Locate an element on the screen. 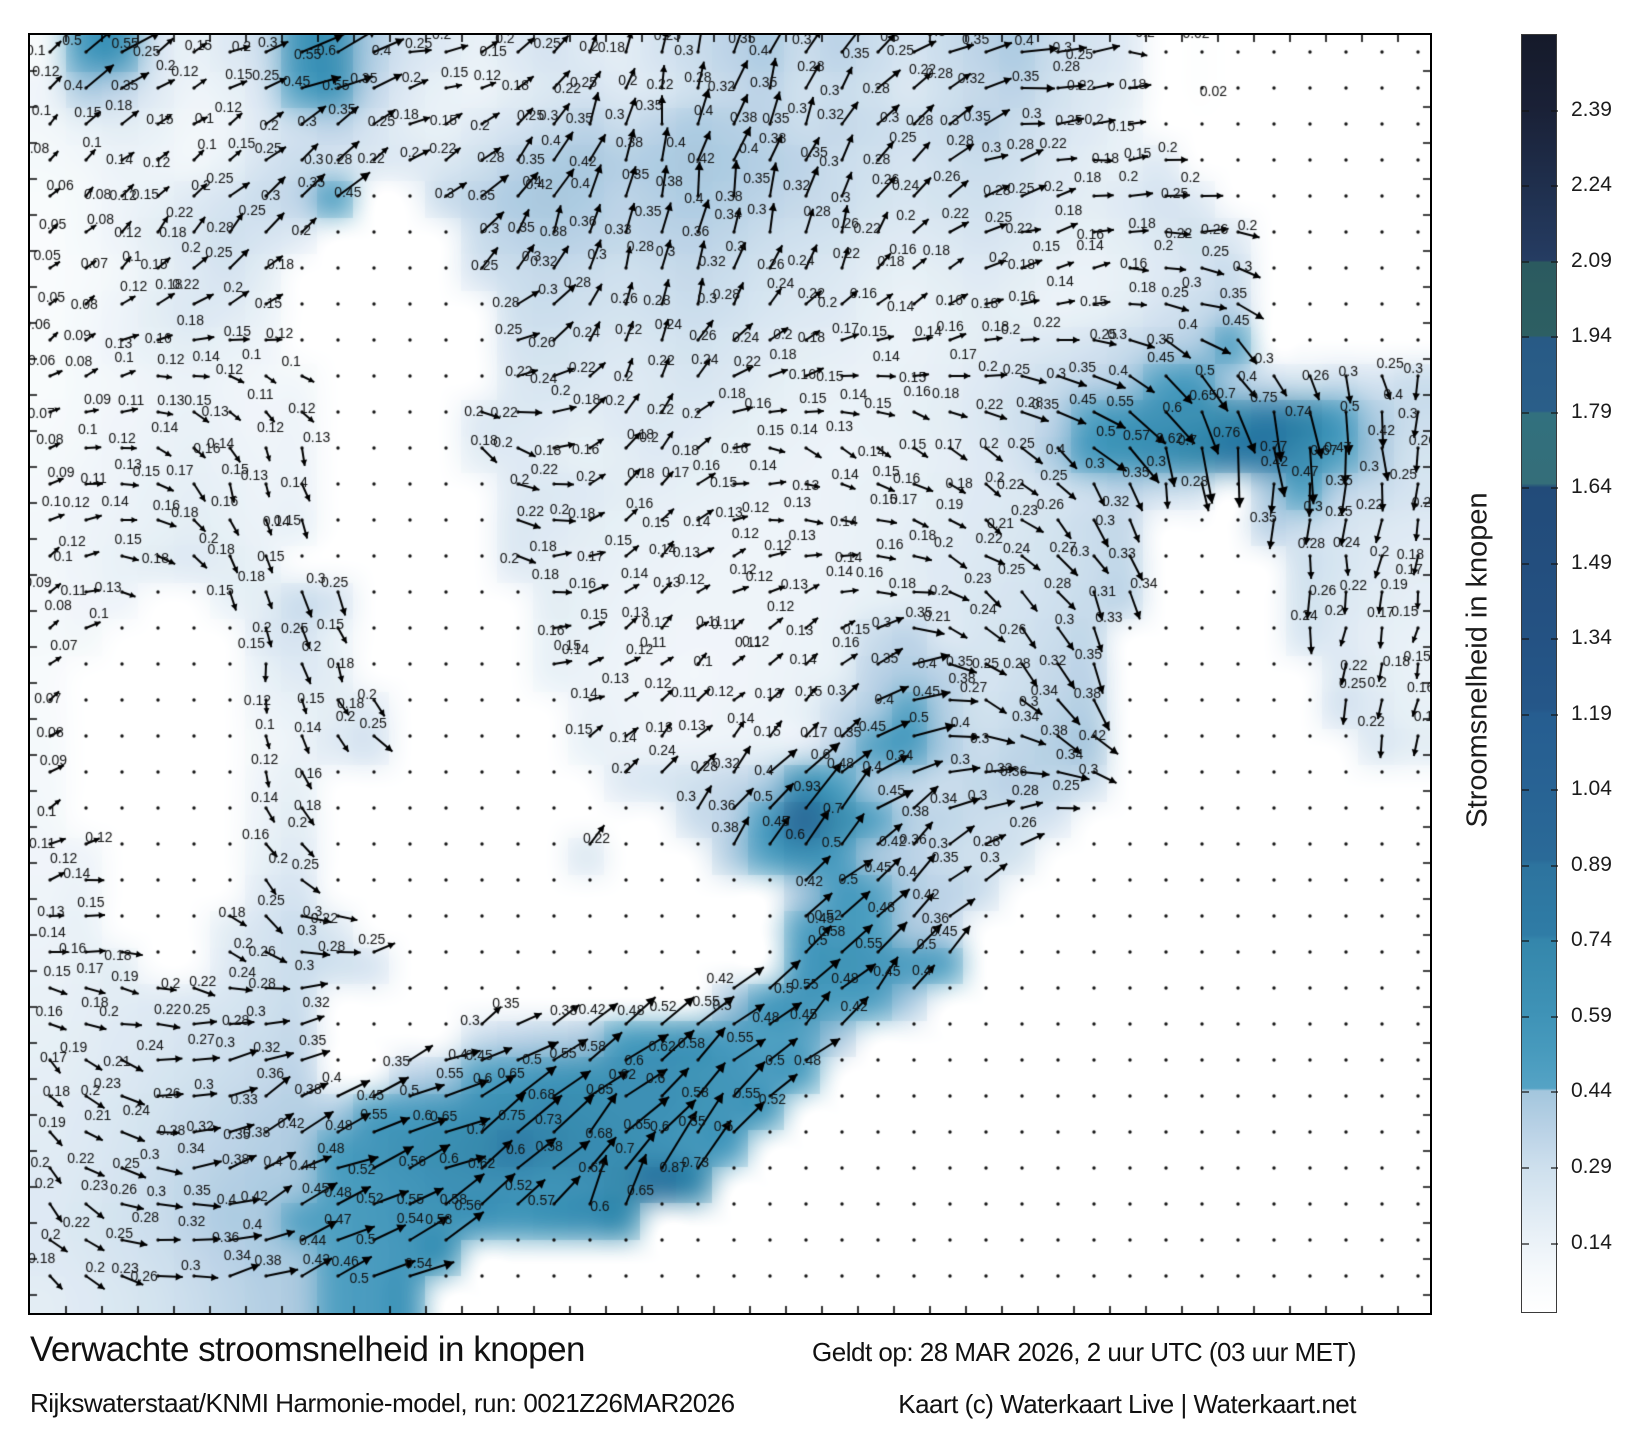  colorbar-tick-label: 1.79 is located at coordinates (1591, 411).